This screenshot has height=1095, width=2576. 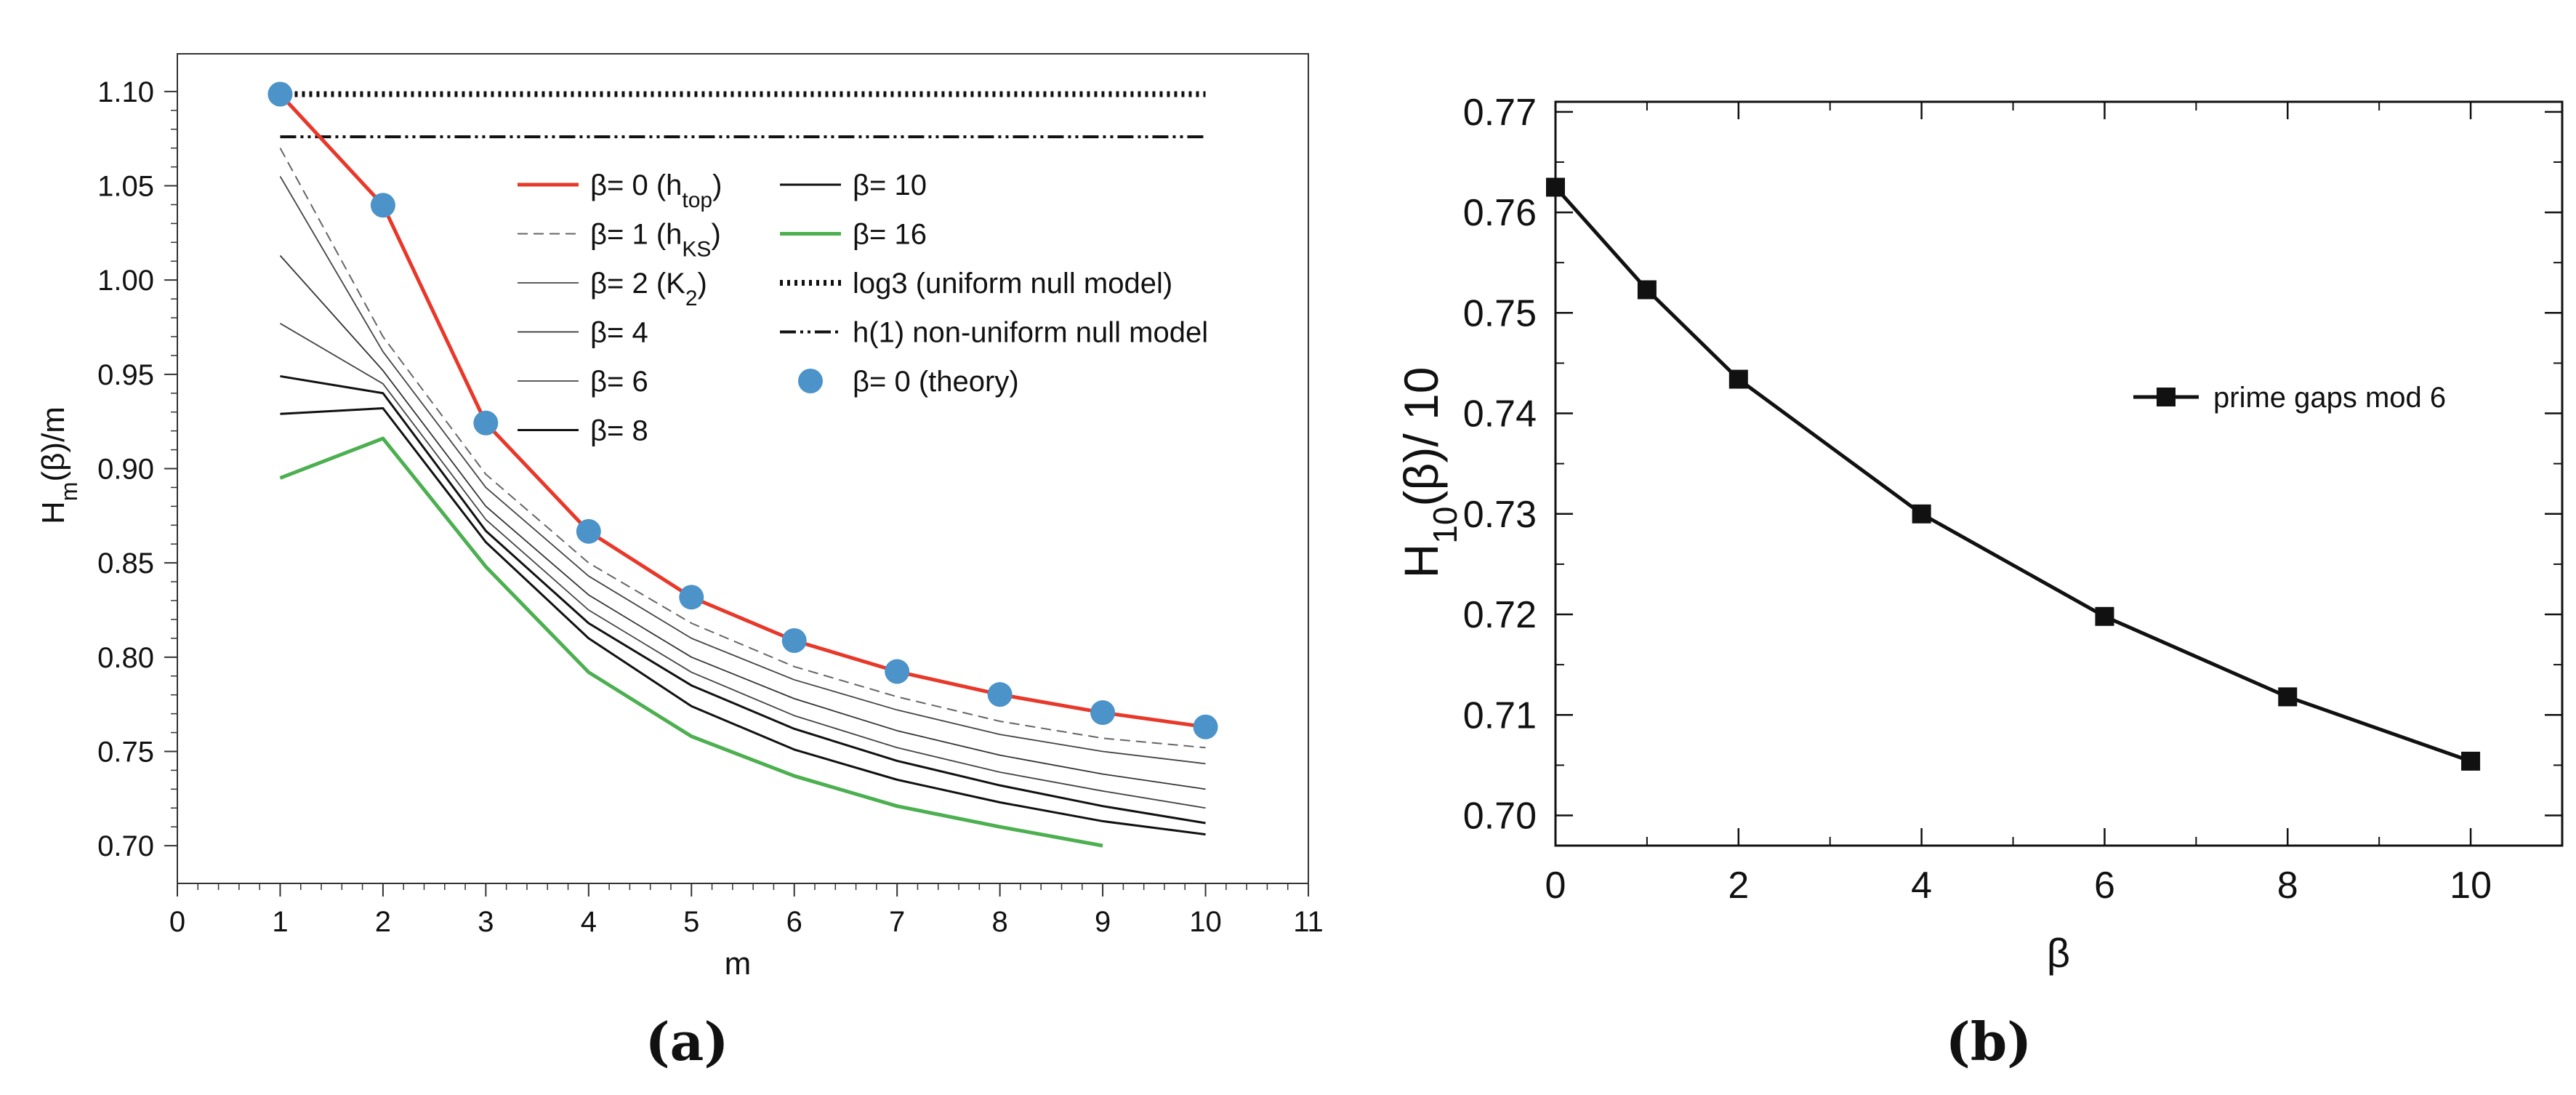 What do you see at coordinates (1500, 816) in the screenshot?
I see `b-y-tick-label: 0.70` at bounding box center [1500, 816].